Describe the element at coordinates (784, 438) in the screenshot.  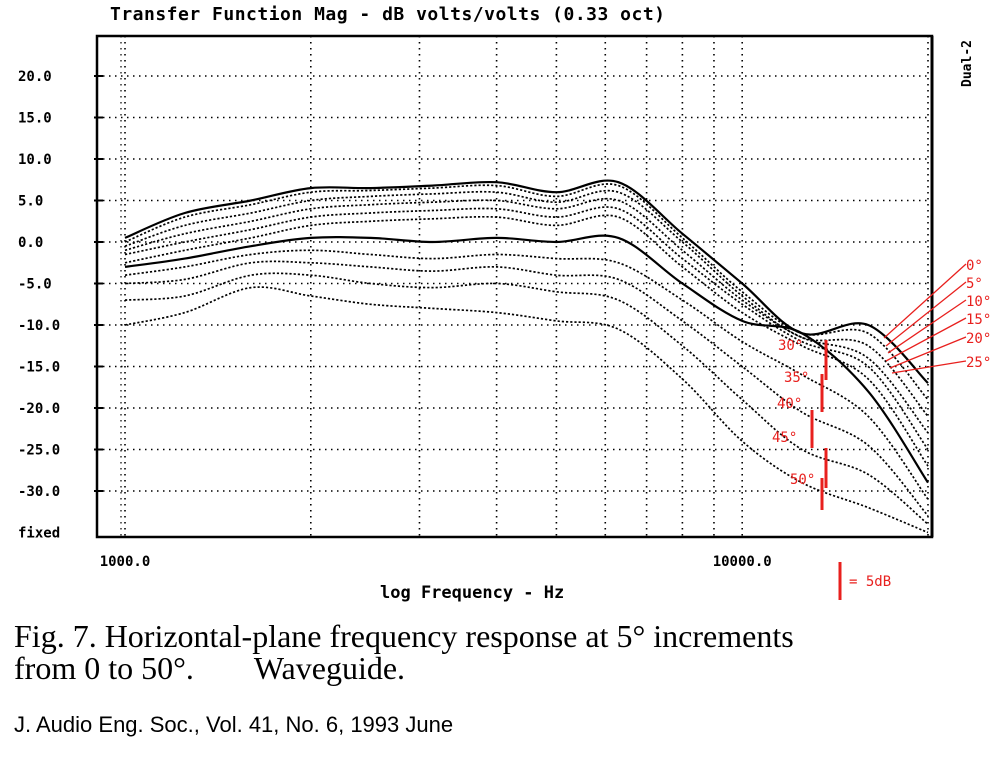
I see `angle-label: 45°` at that location.